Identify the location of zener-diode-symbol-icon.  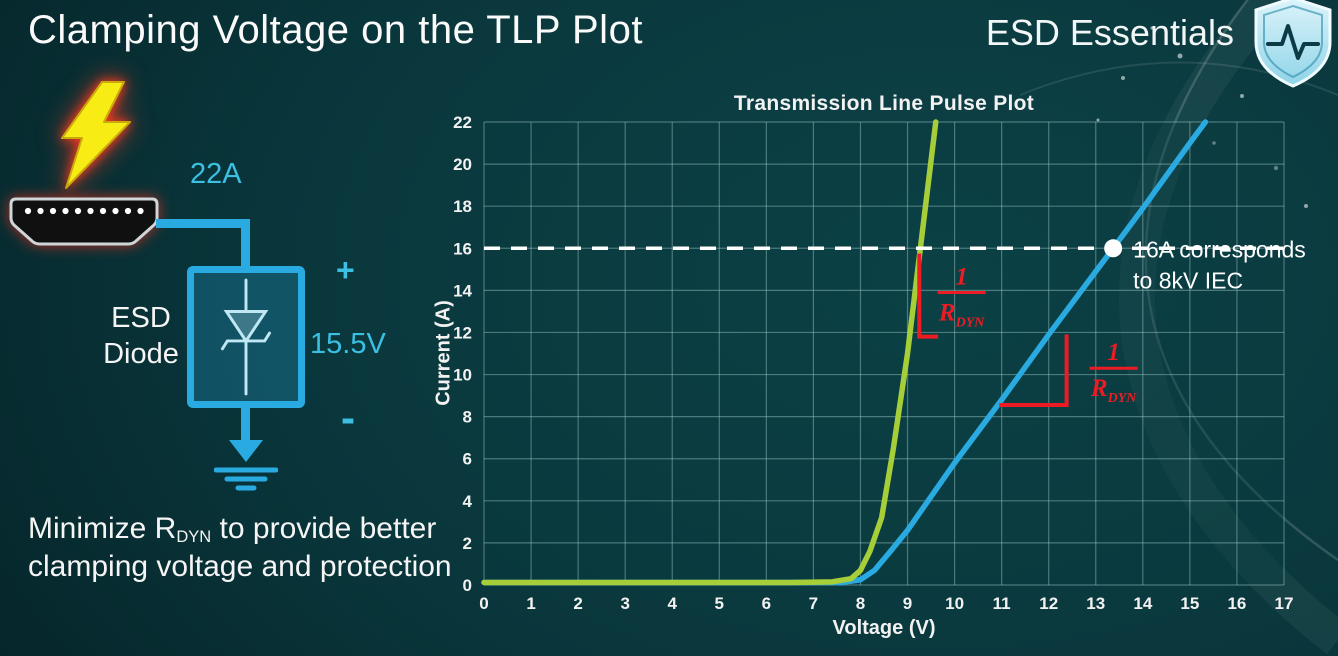
(246, 337).